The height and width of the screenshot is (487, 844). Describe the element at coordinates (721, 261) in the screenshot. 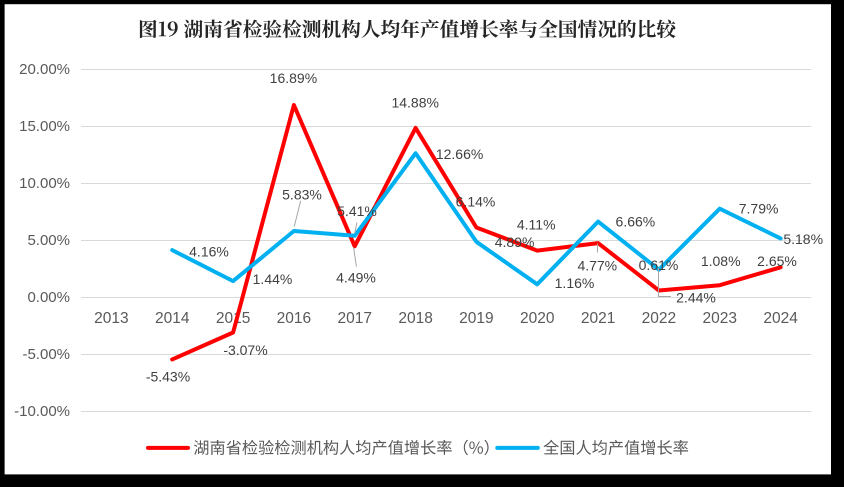

I see `svg-text: 1.08%` at that location.